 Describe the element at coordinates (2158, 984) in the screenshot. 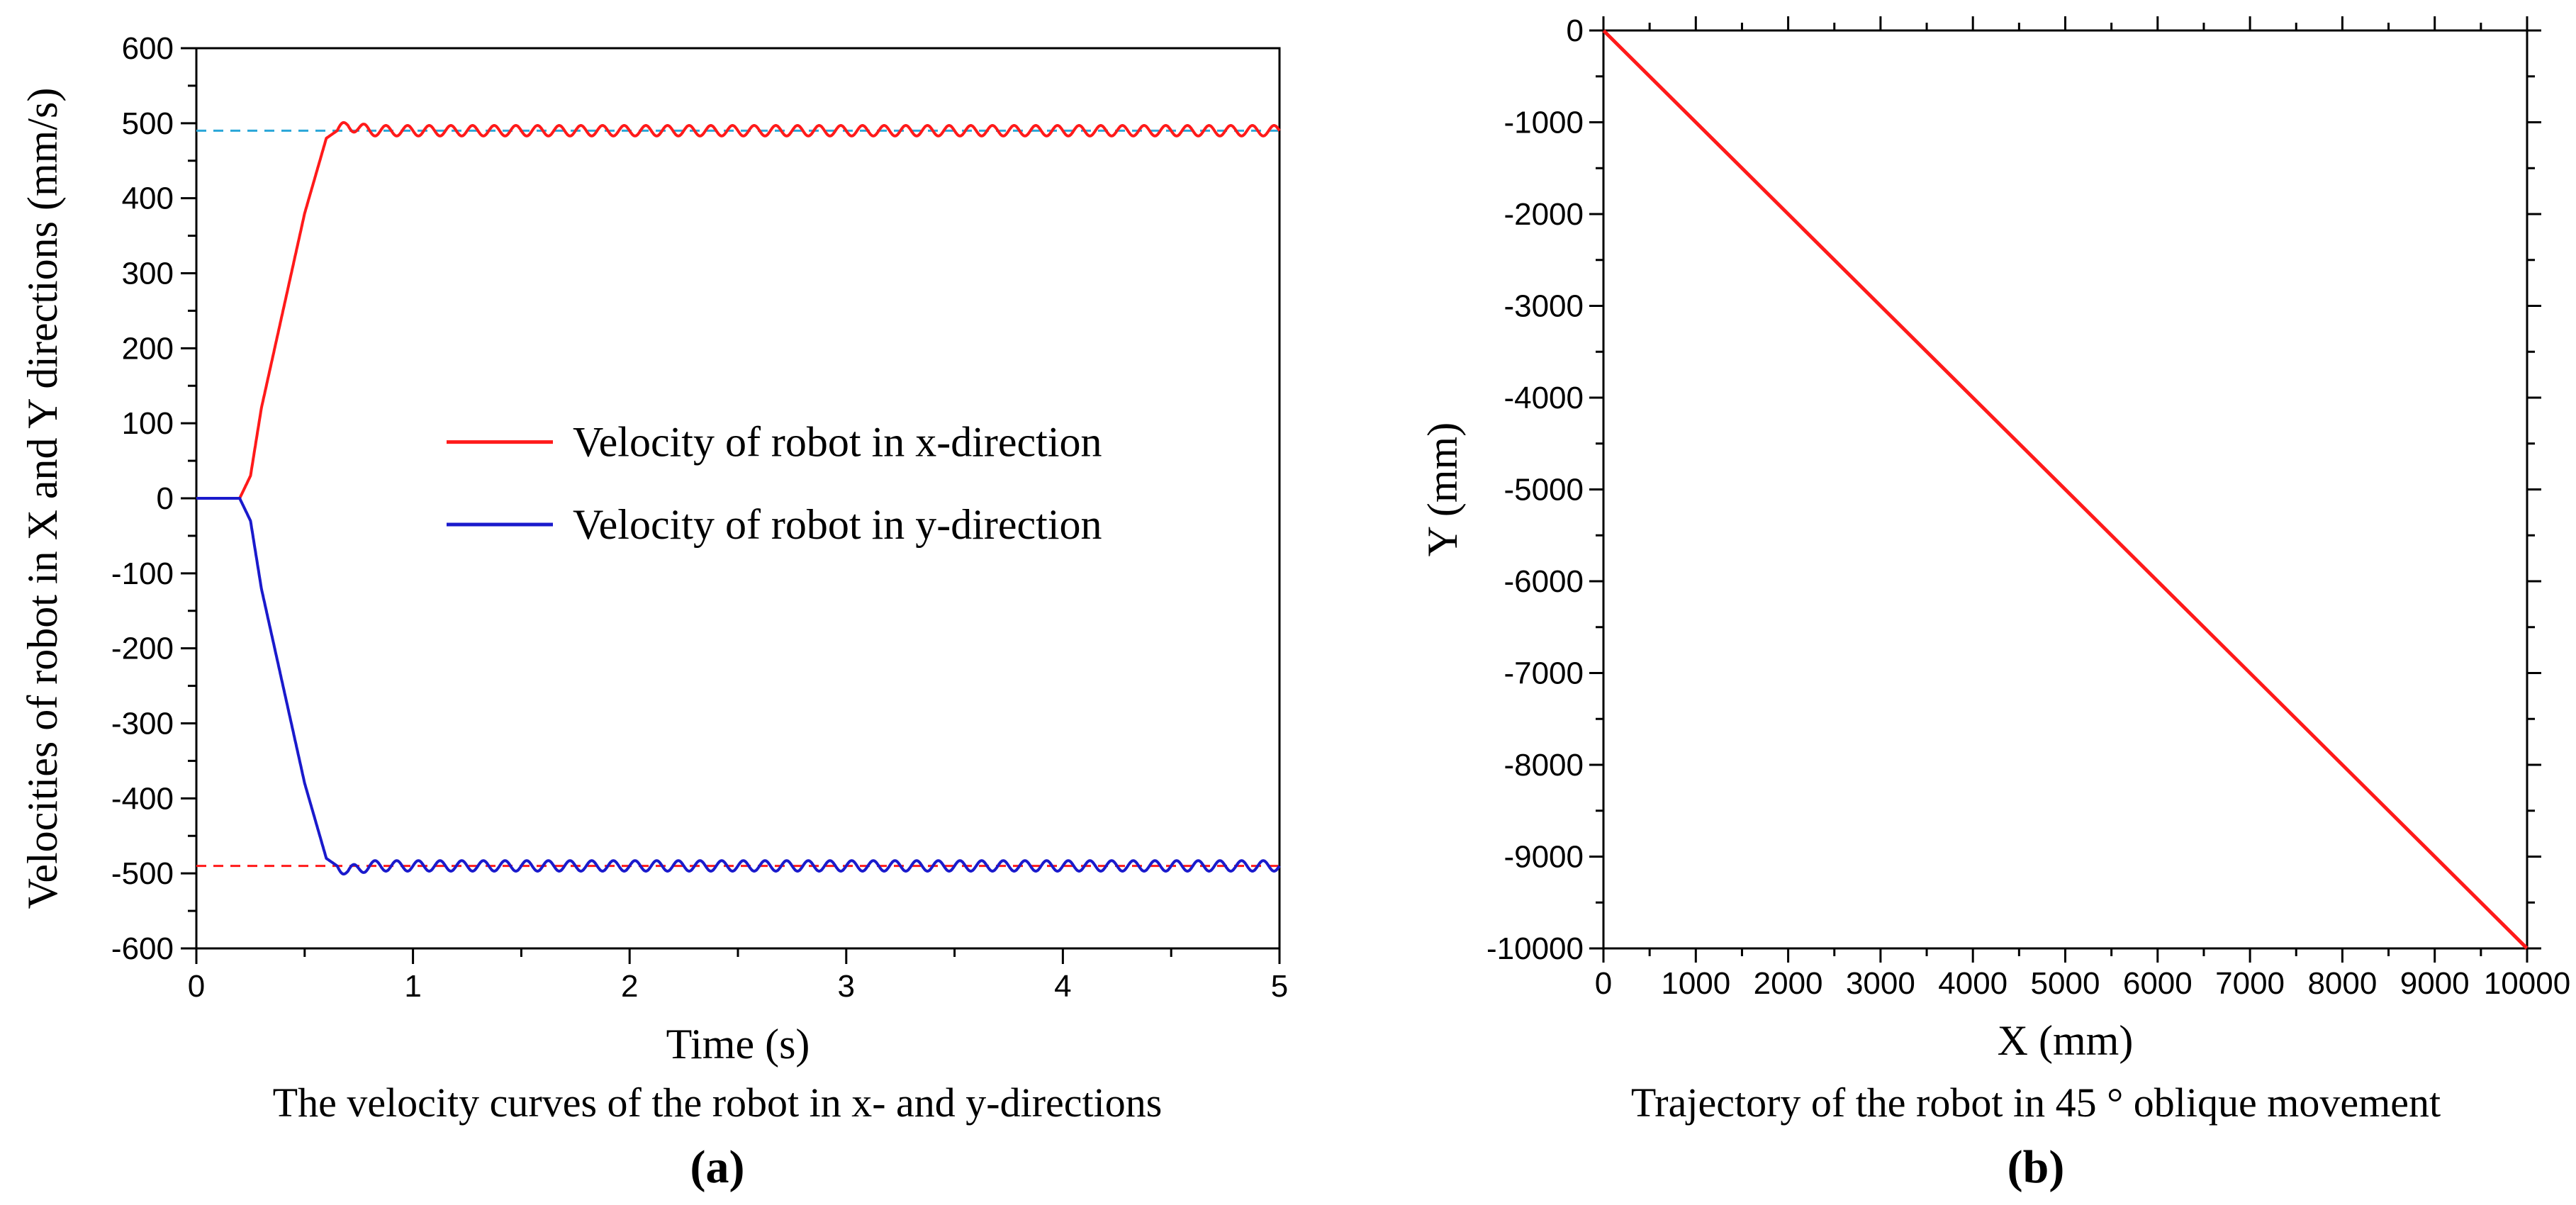

I see `x-tick-label: 6000` at that location.